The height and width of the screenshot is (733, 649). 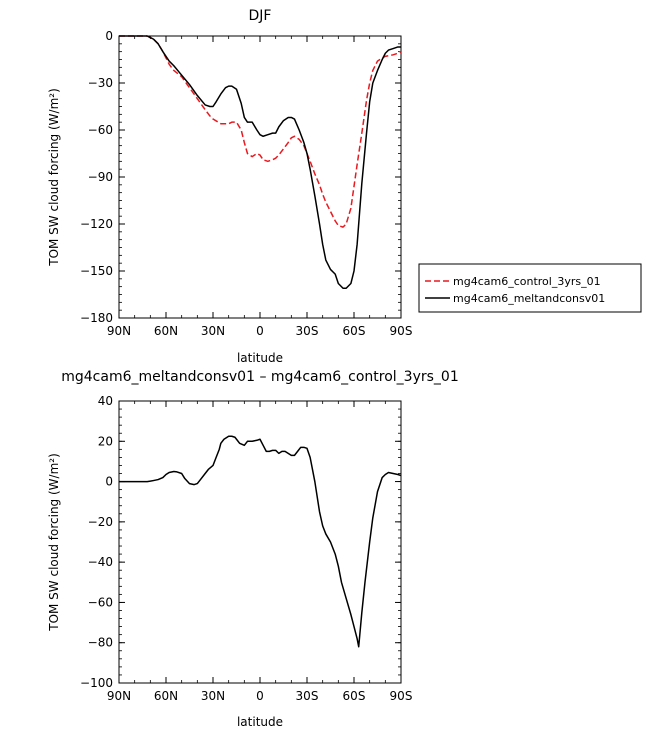 I want to click on y-tick-label: −180, so click(x=96, y=318).